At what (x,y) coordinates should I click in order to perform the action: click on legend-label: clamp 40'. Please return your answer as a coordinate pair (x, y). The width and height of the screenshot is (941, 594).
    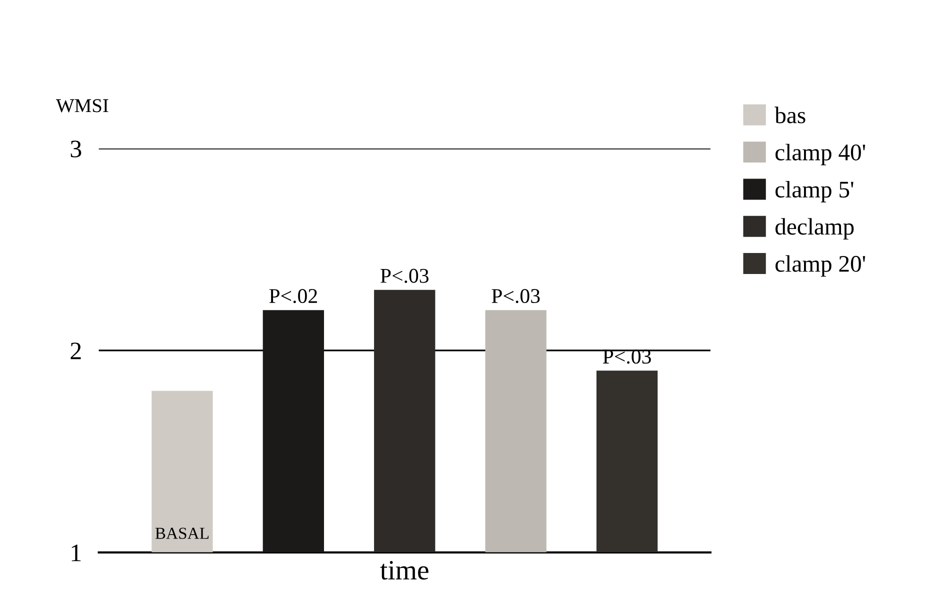
    Looking at the image, I should click on (821, 155).